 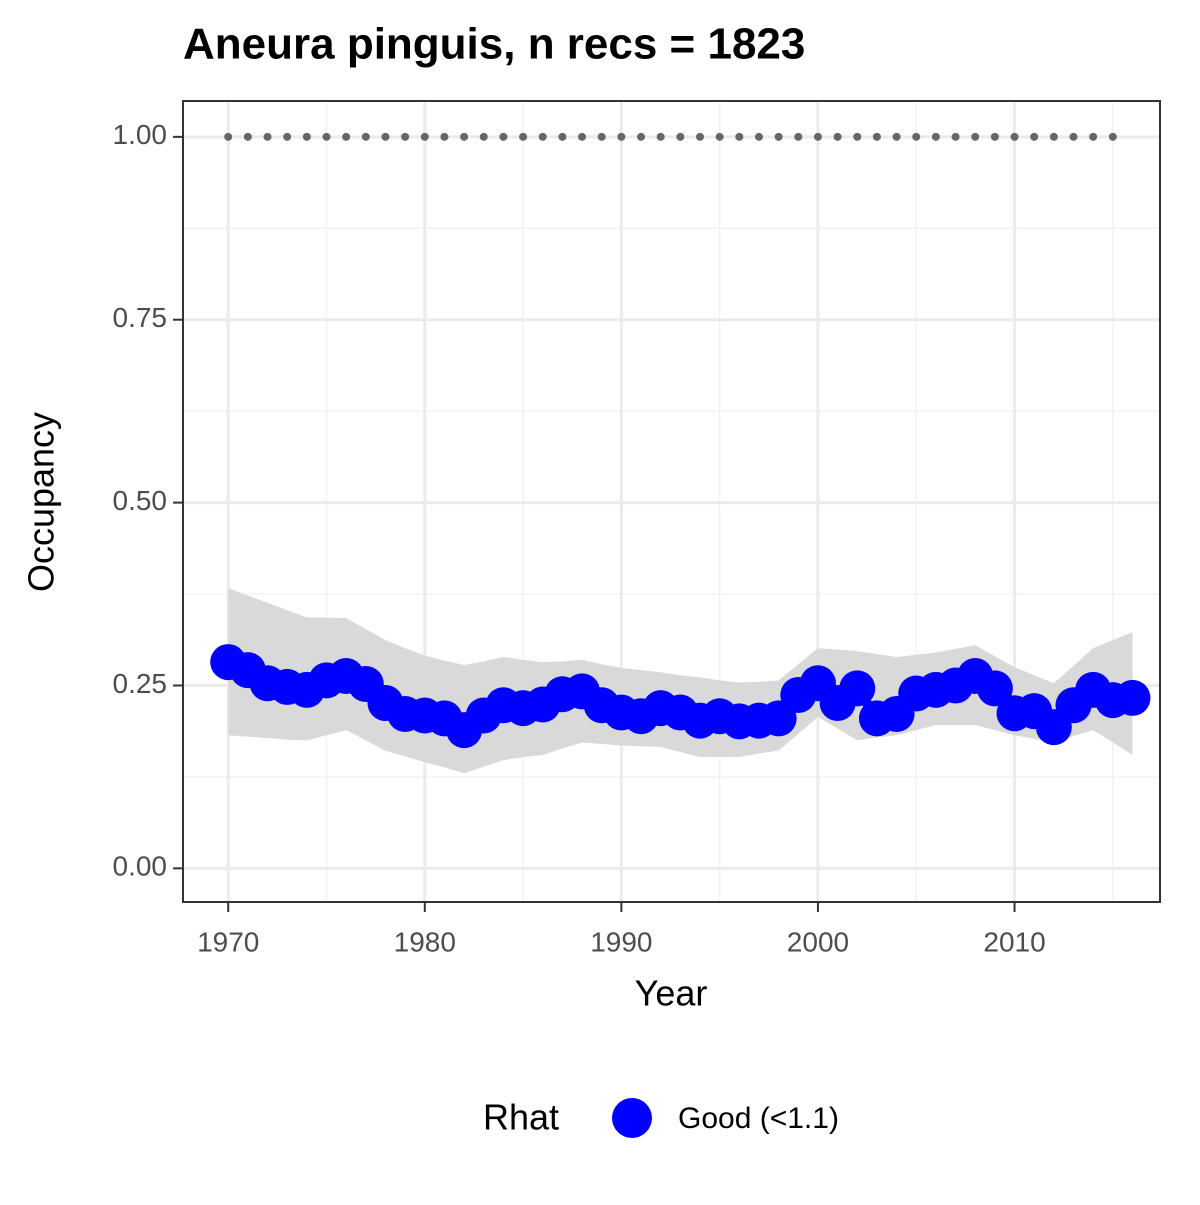 I want to click on y-tick-label: 0.00, so click(x=140, y=866).